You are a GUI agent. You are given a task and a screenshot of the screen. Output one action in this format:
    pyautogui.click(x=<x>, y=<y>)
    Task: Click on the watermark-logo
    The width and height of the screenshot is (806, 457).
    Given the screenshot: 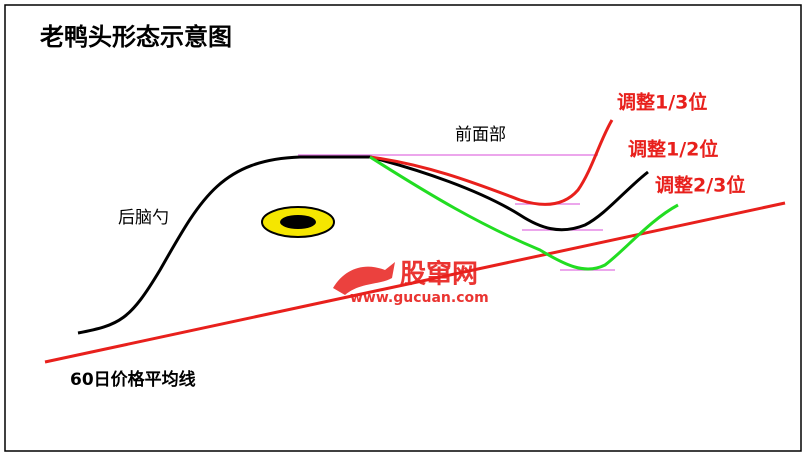 What is the action you would take?
    pyautogui.click(x=364, y=278)
    